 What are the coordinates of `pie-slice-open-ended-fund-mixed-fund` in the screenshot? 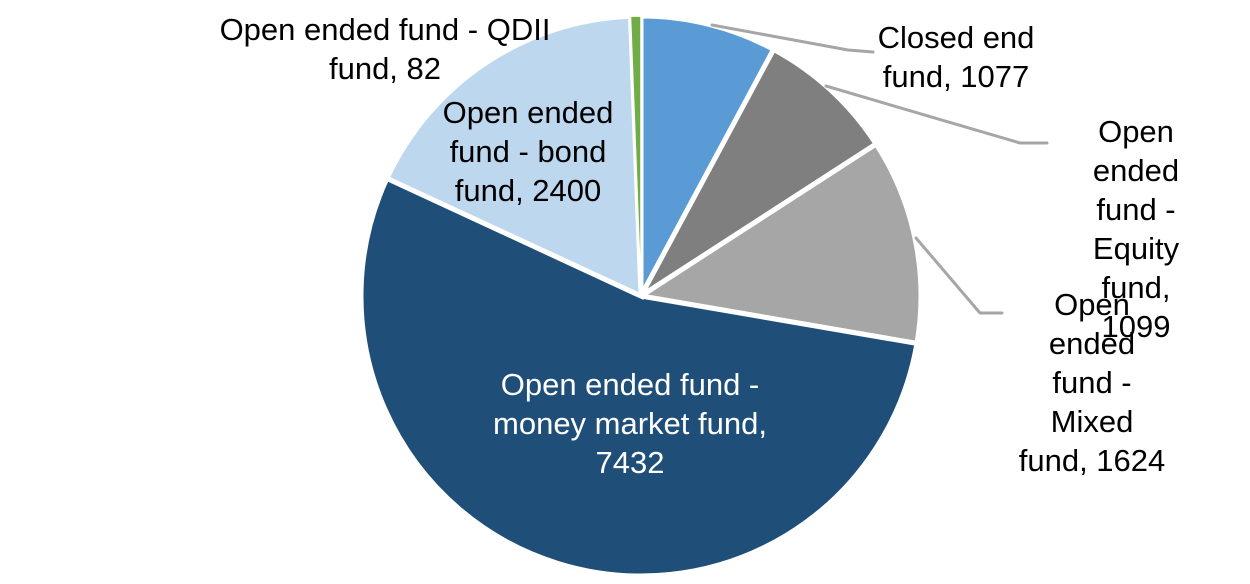 It's located at (779, 243).